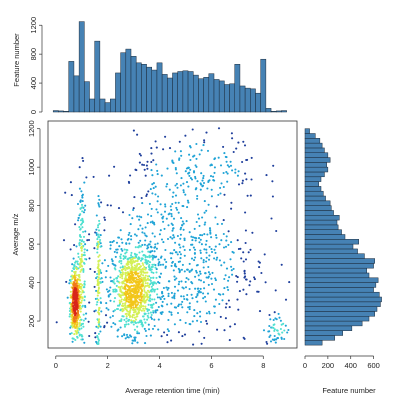  What do you see at coordinates (55, 111) in the screenshot?
I see `top-histogram-bar` at bounding box center [55, 111].